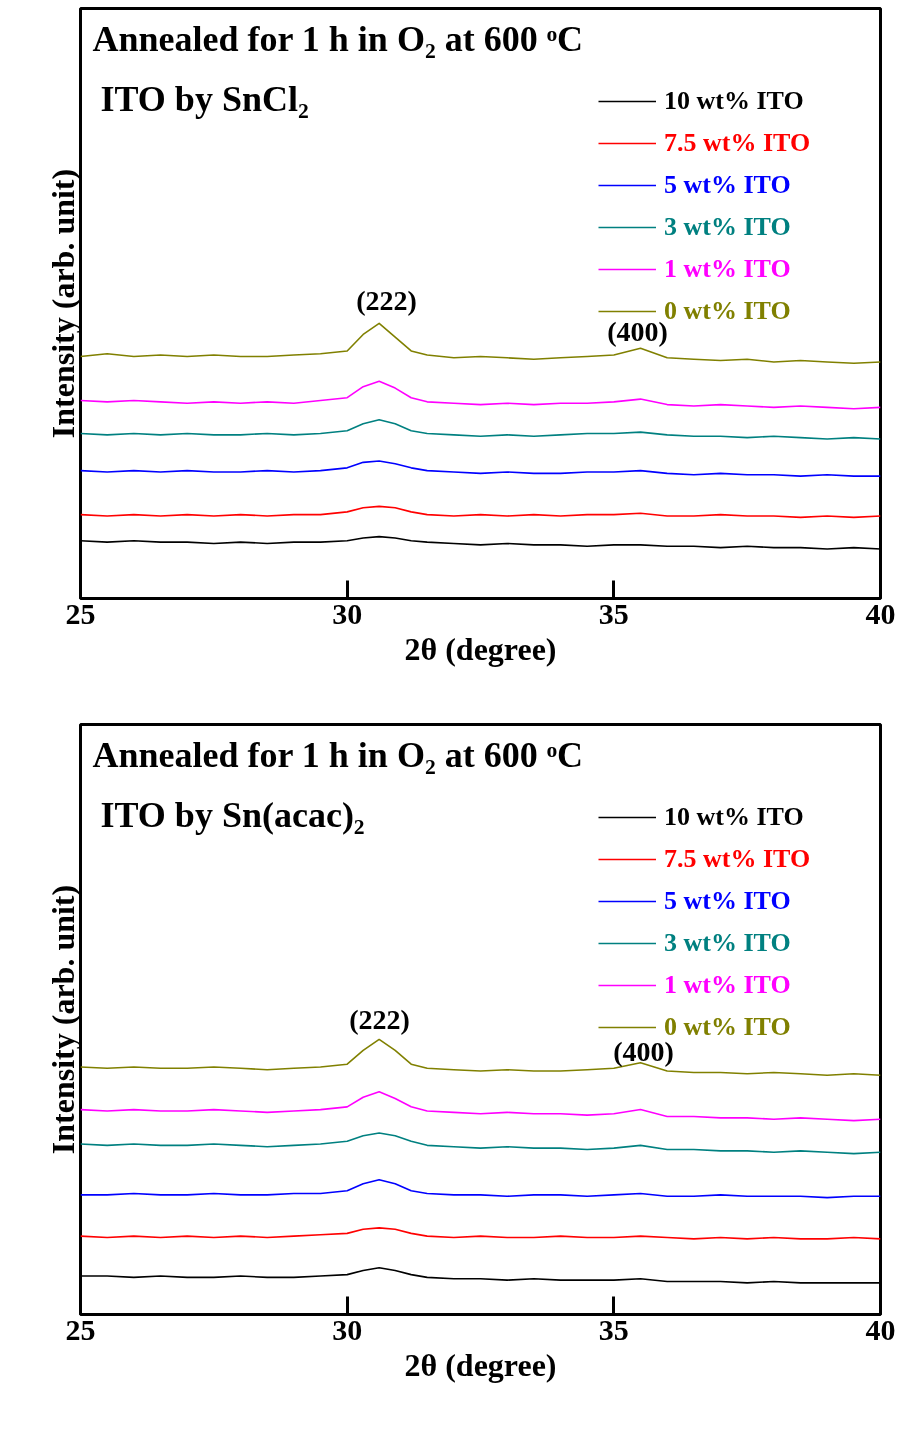 This screenshot has height=1452, width=917. What do you see at coordinates (232, 814) in the screenshot?
I see `chart-subtitle: ITO by Sn(acac)₂` at bounding box center [232, 814].